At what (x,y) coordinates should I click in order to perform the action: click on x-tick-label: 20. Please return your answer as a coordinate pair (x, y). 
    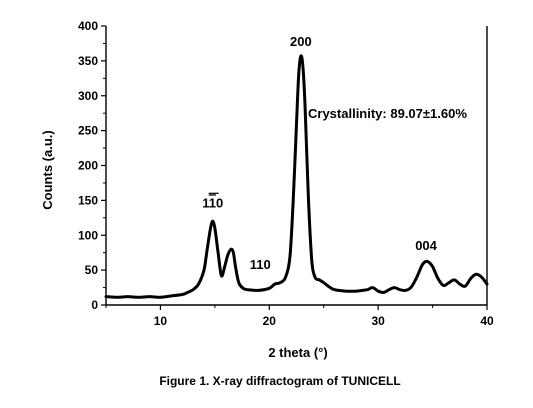
    Looking at the image, I should click on (270, 321).